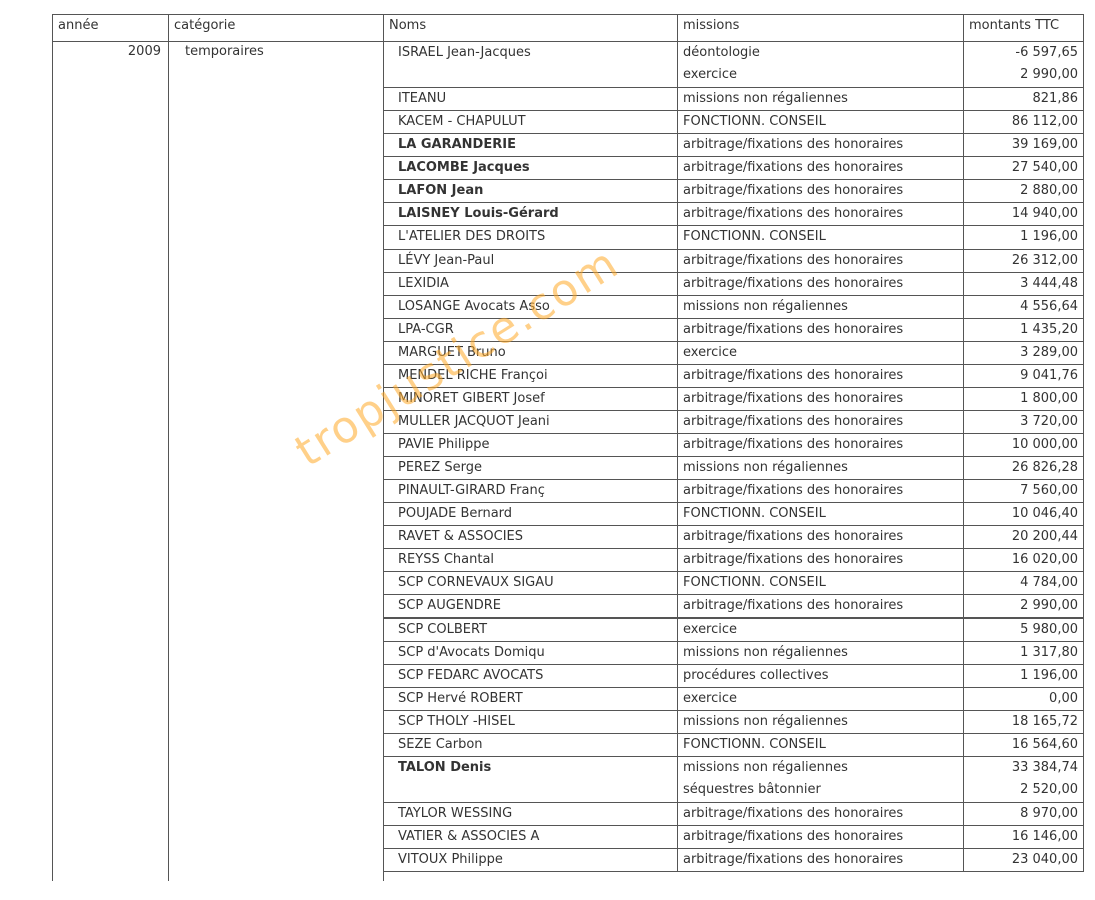 The height and width of the screenshot is (900, 1095). What do you see at coordinates (530, 860) in the screenshot?
I see `name-cell: VITOUX Philippe` at bounding box center [530, 860].